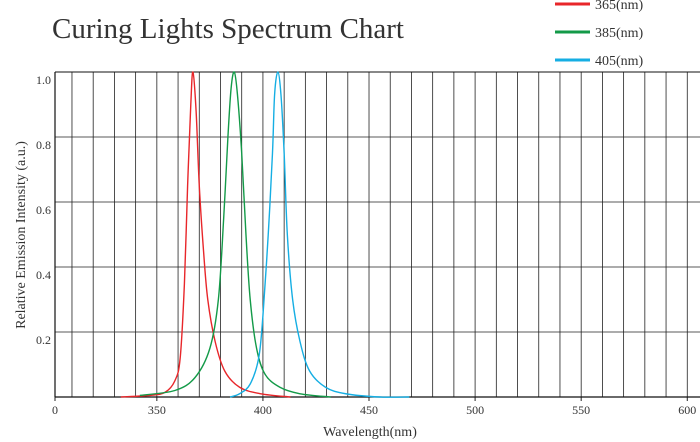 This screenshot has height=442, width=700. Describe the element at coordinates (55, 410) in the screenshot. I see `x-tick-label: 0` at that location.